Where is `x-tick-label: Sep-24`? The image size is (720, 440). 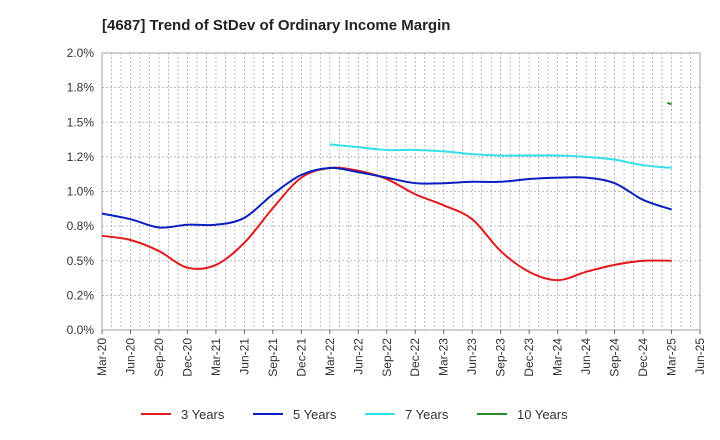 x-tick-label: Sep-24 is located at coordinates (615, 357).